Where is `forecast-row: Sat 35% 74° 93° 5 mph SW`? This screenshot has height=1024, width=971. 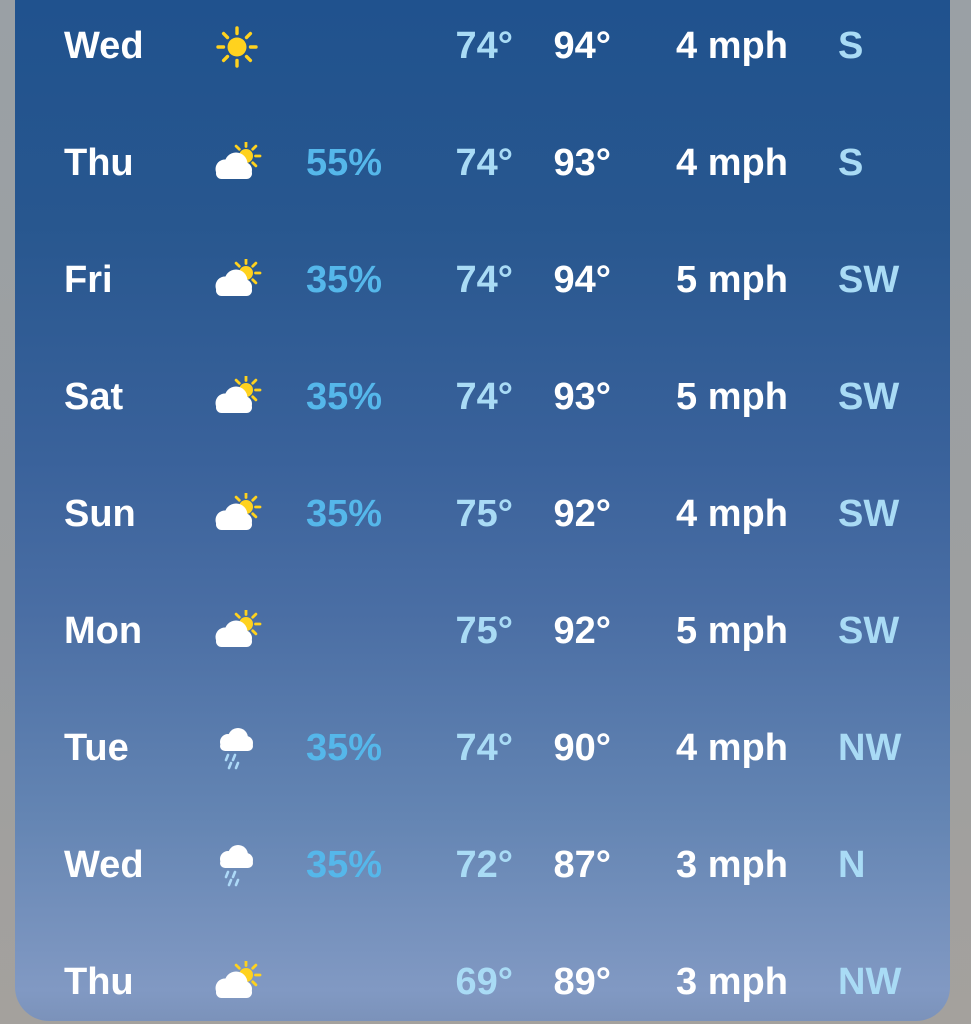
forecast-row: Sat 35% 74° 93° 5 mph SW is located at coordinates (482, 397).